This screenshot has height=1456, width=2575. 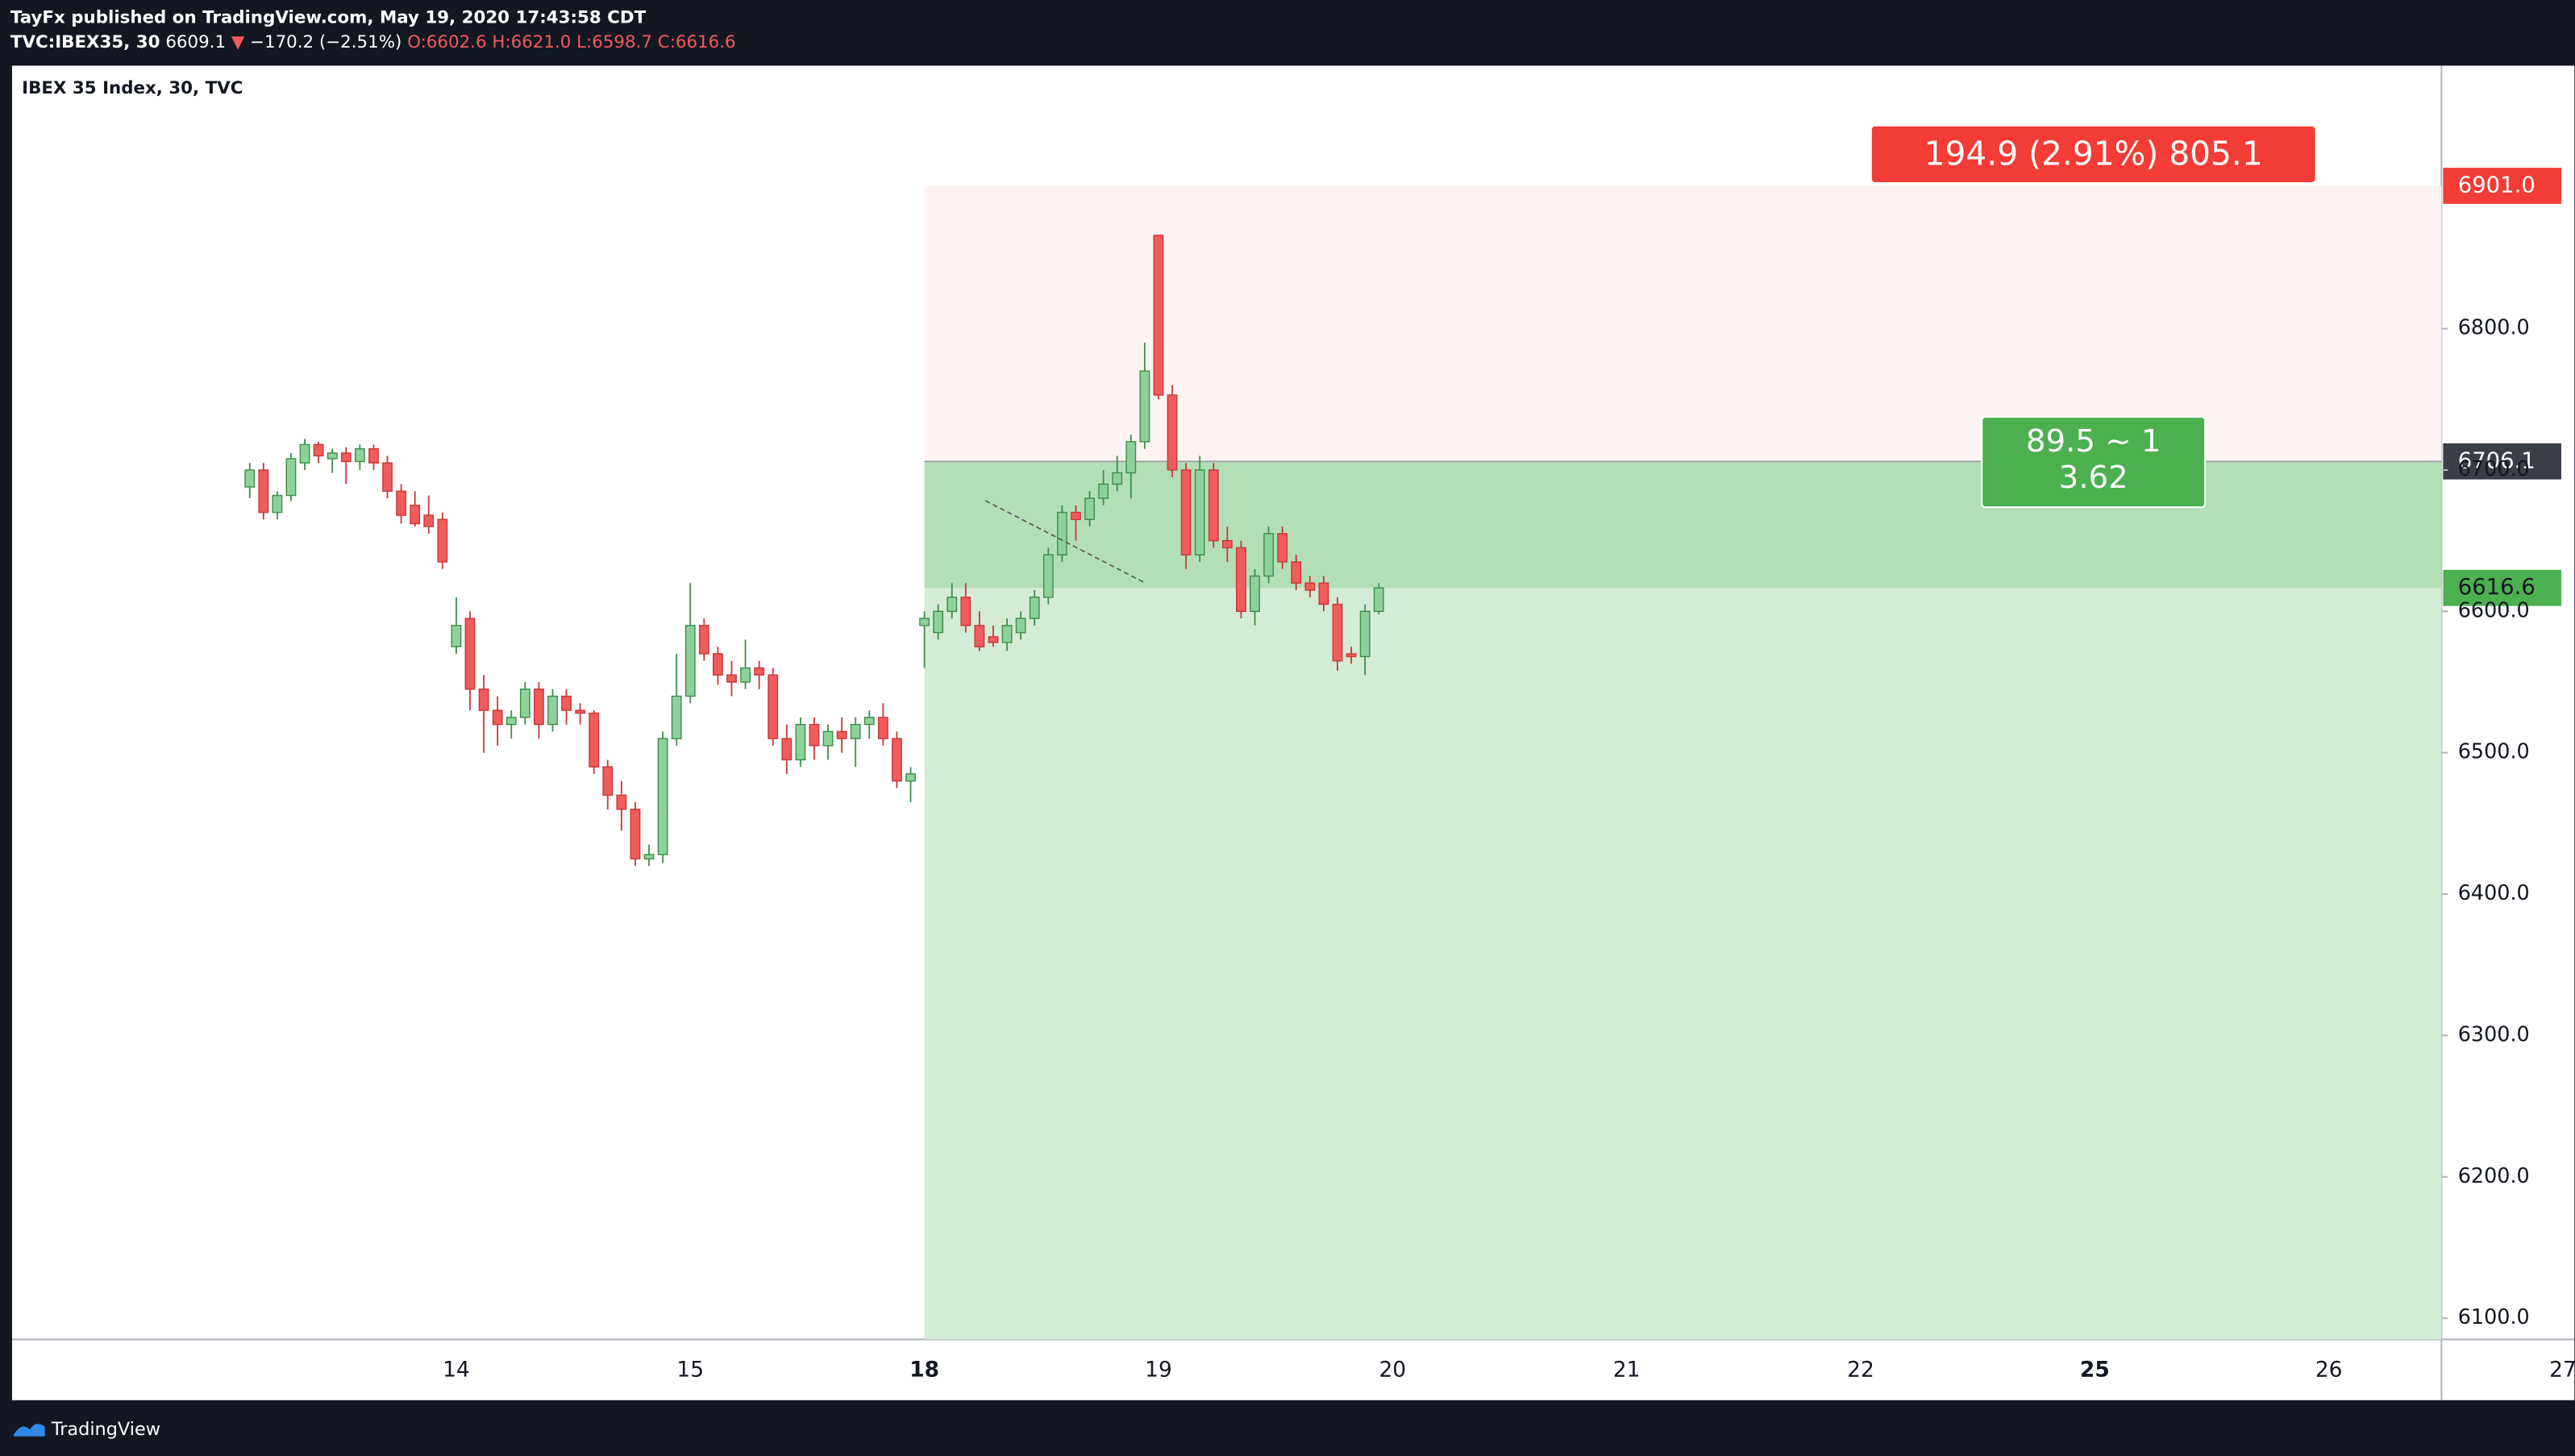 I want to click on y-tick-label: 6400.0, so click(x=2494, y=893).